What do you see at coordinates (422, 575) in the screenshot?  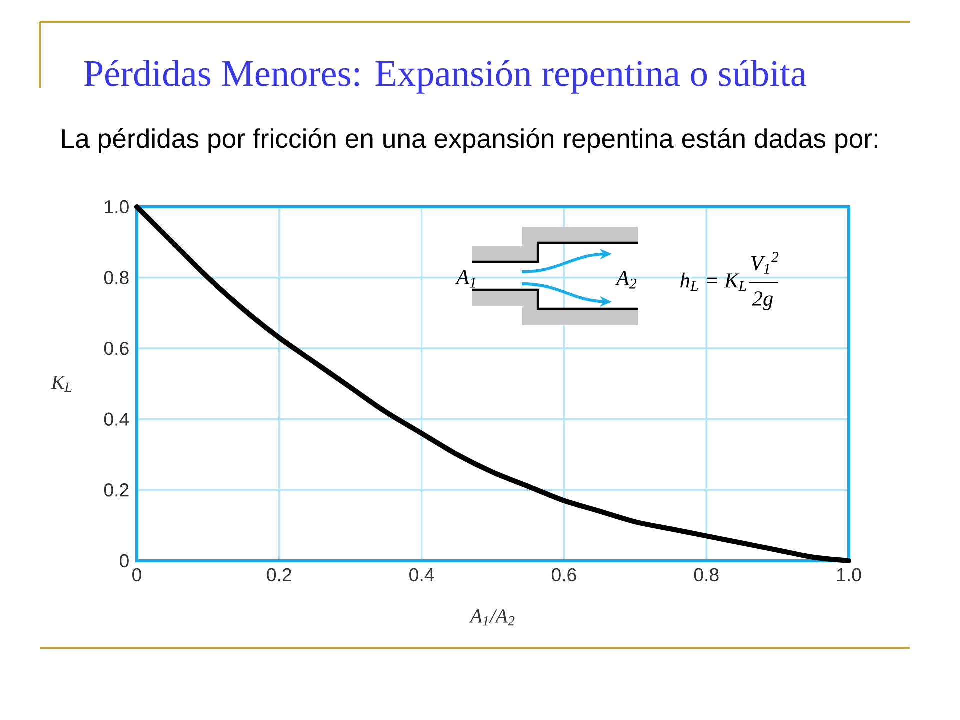 I see `x-tick-label: 0.4` at bounding box center [422, 575].